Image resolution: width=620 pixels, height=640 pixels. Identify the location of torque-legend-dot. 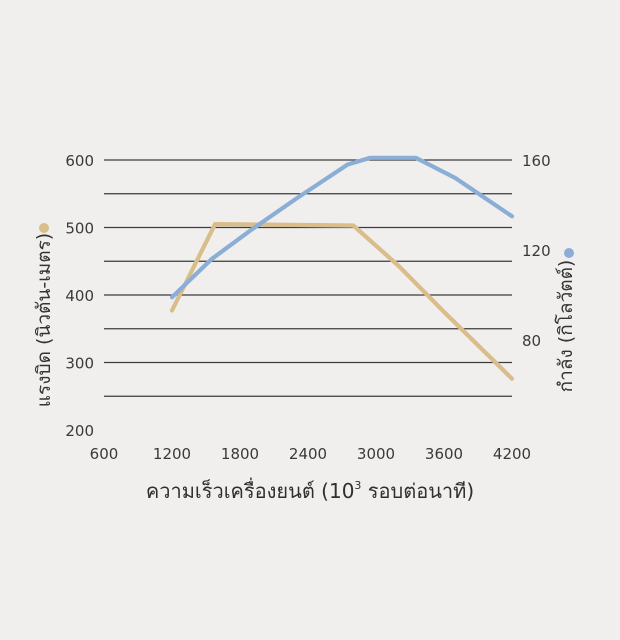
(44, 228).